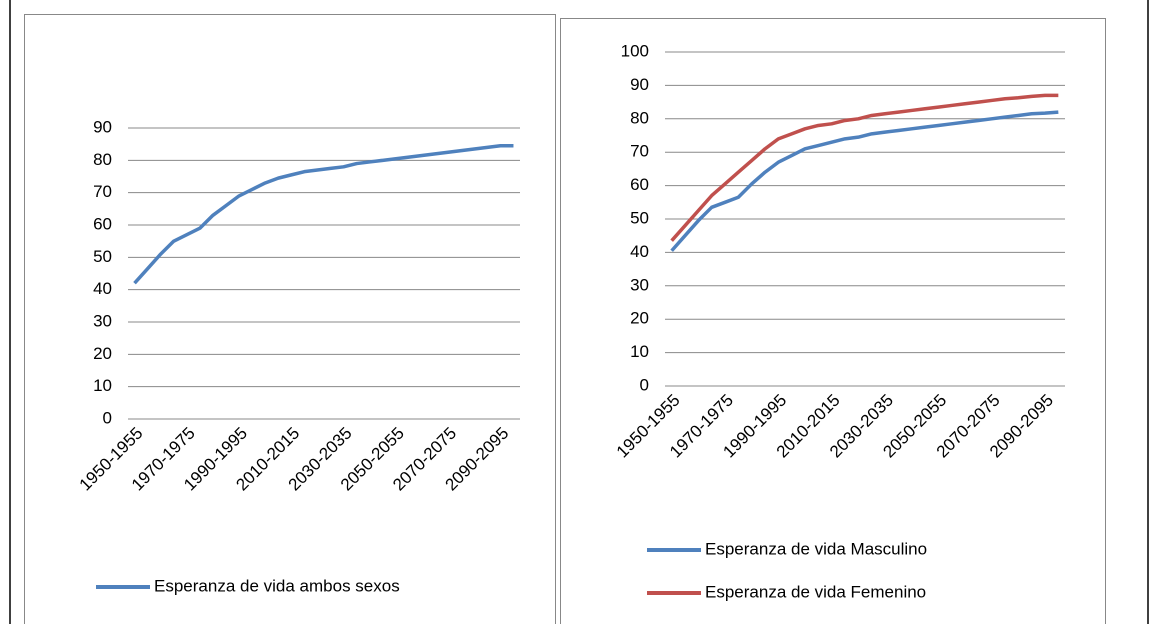 The image size is (1157, 624). What do you see at coordinates (277, 585) in the screenshot?
I see `legend-label: Esperanza de vida ambos sexos` at bounding box center [277, 585].